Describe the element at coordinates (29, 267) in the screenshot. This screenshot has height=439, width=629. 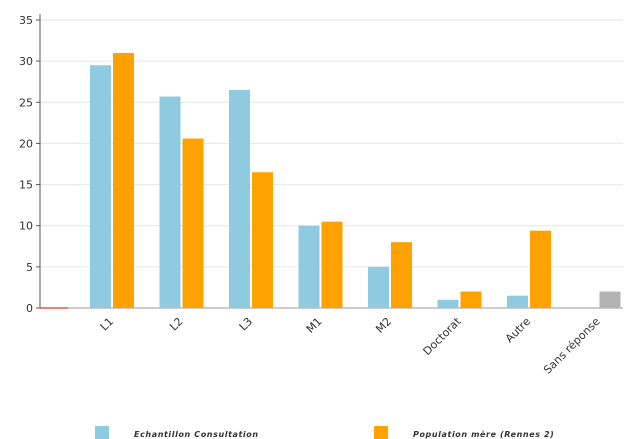
I see `y-tick-label: 5` at that location.